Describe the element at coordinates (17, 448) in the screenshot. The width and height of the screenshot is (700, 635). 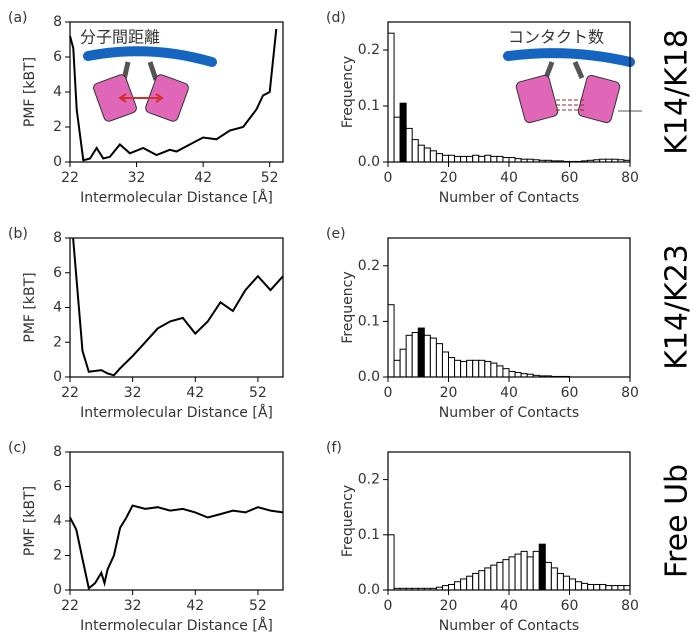
I see `panel-label: (c)` at that location.